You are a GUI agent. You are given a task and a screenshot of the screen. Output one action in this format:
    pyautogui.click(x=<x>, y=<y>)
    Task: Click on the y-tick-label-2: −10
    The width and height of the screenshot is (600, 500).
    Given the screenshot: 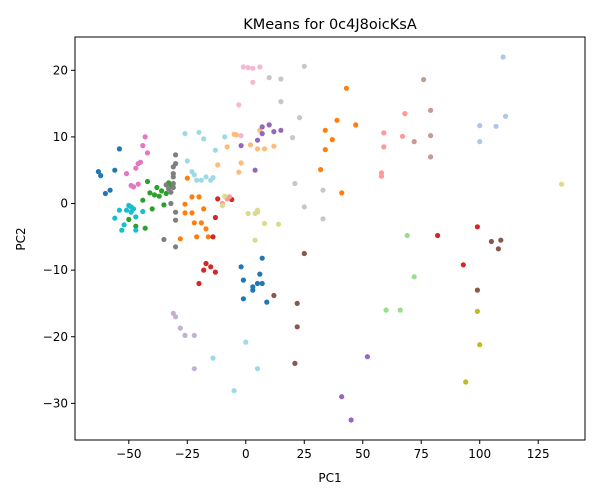 What is the action you would take?
    pyautogui.click(x=55, y=270)
    